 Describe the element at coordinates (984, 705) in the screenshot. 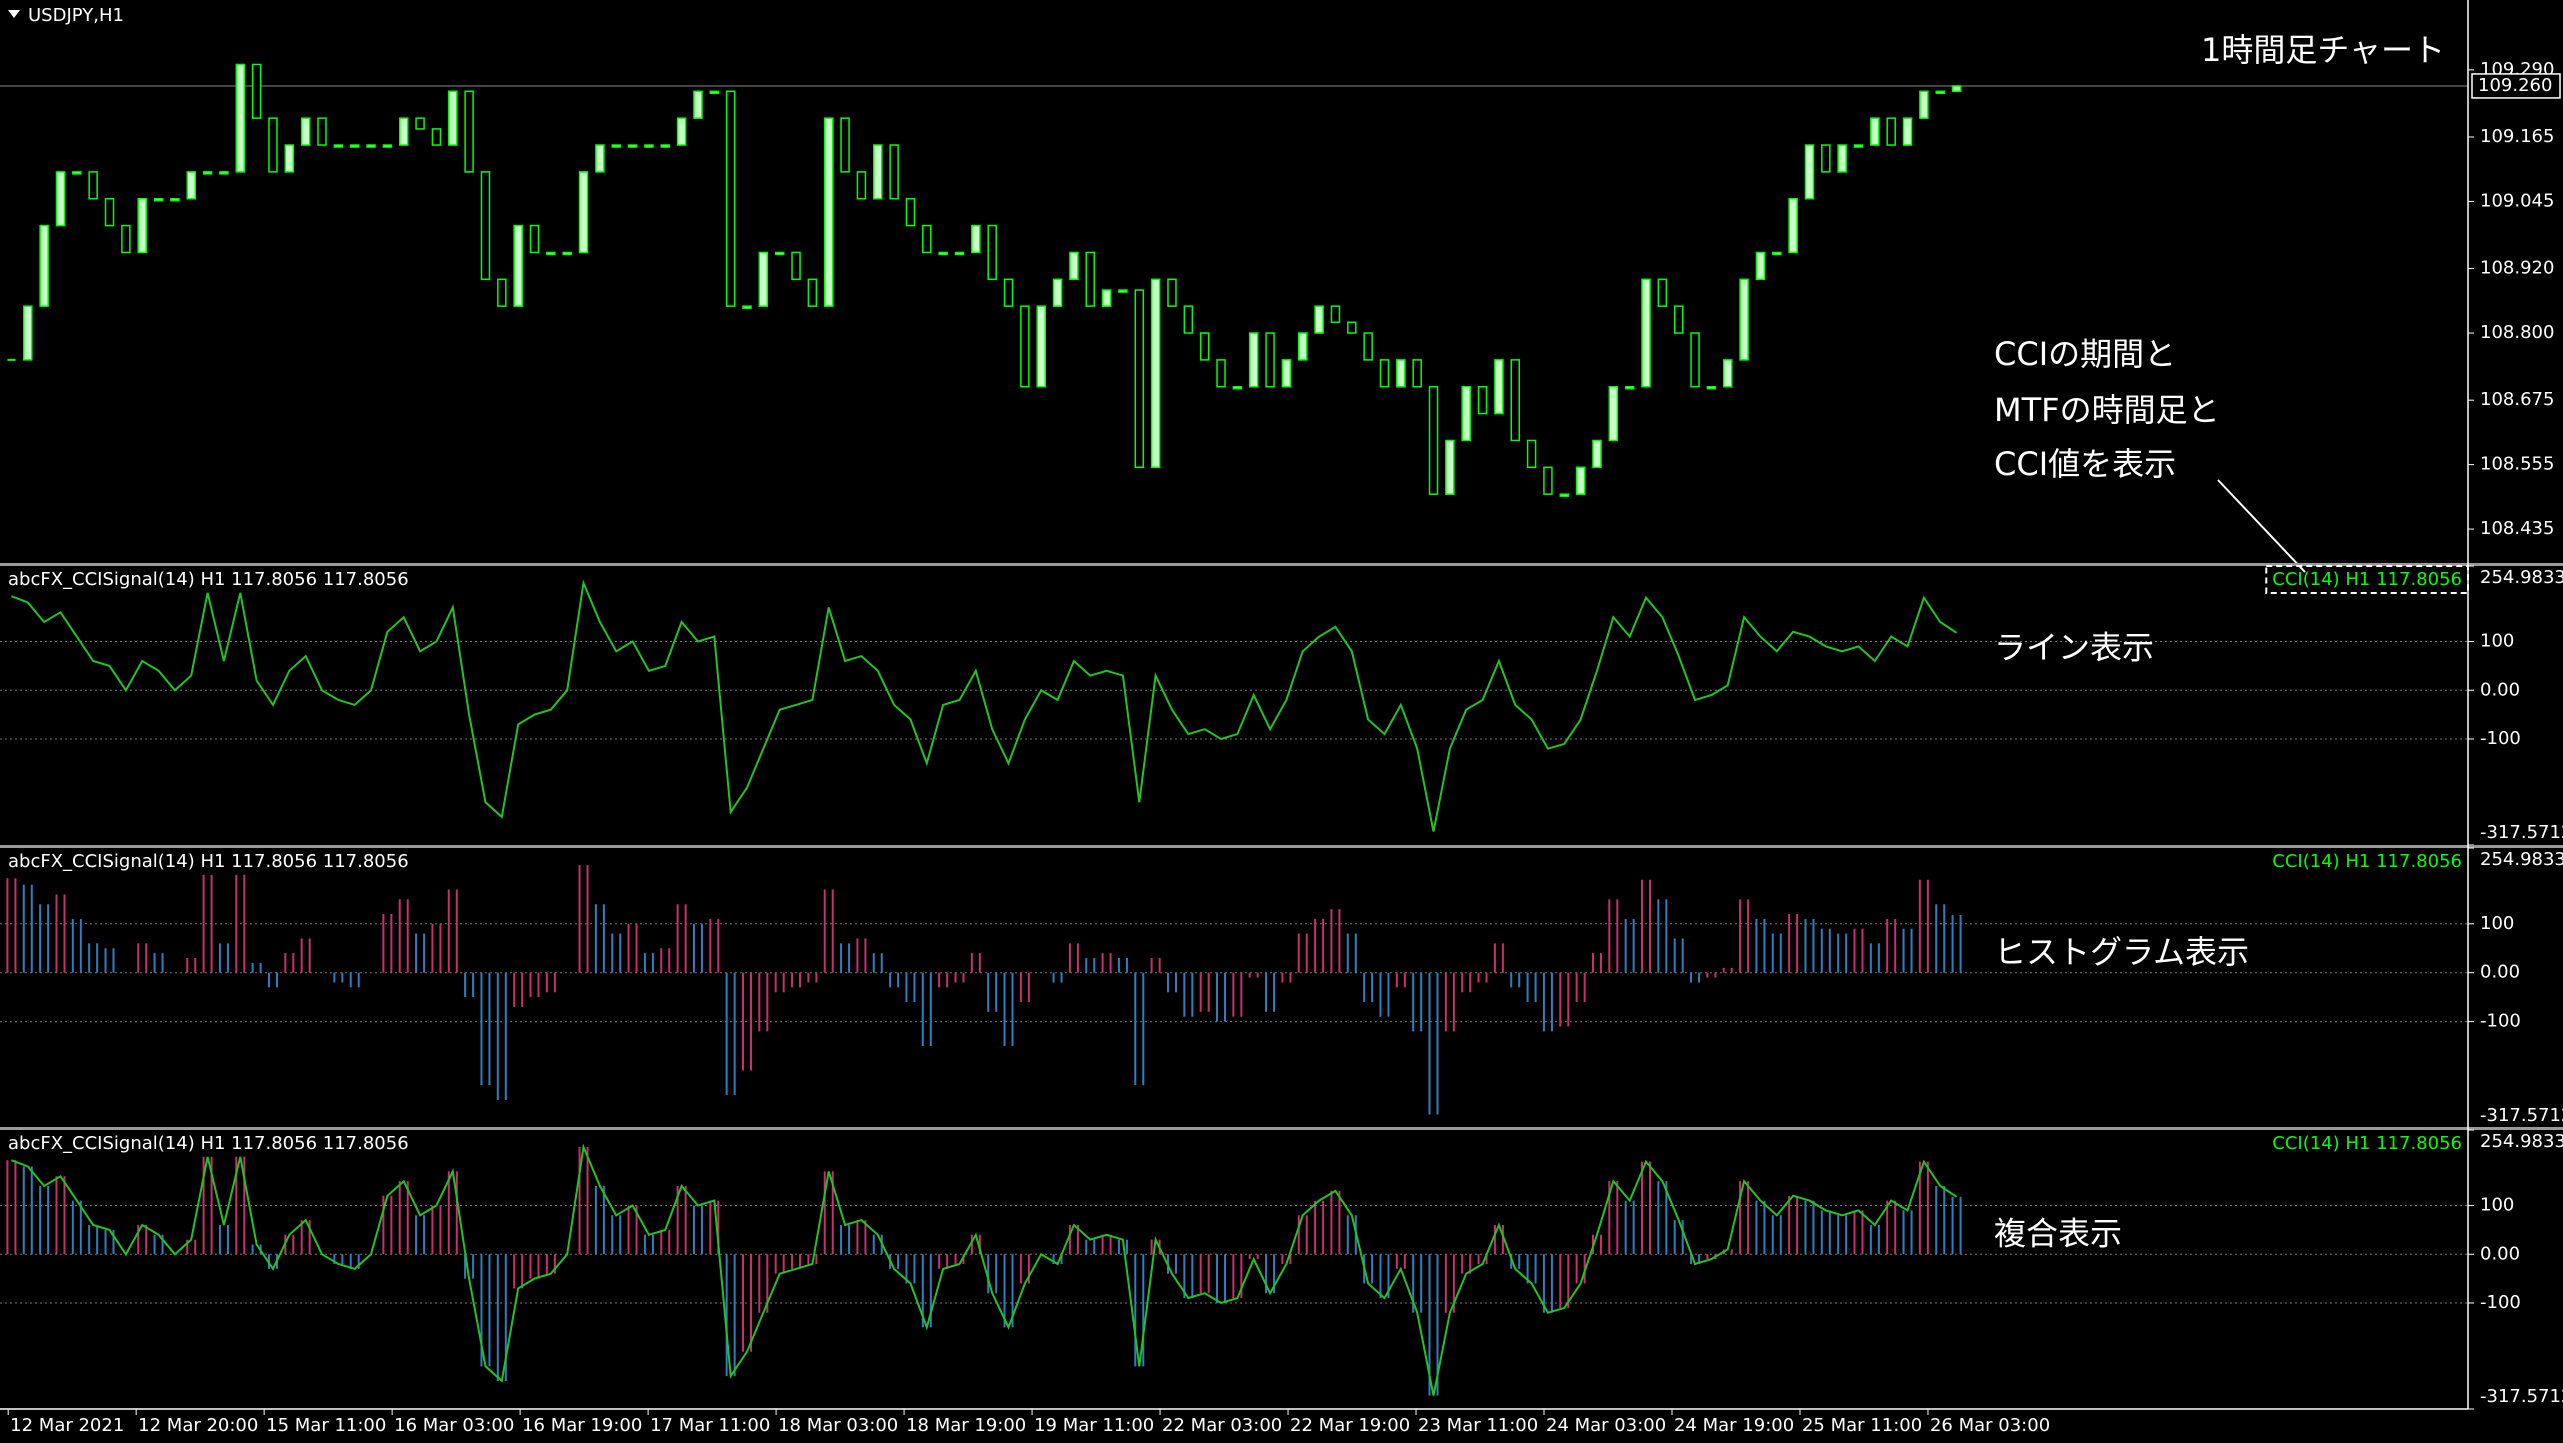

I see `cci-line` at that location.